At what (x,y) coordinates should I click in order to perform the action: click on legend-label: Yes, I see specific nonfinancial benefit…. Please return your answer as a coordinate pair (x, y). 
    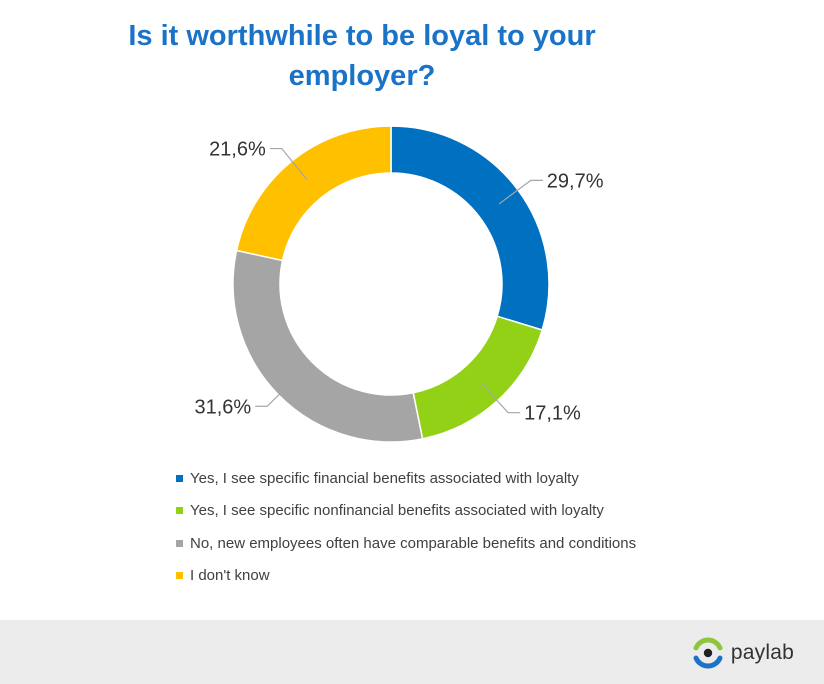
    Looking at the image, I should click on (397, 510).